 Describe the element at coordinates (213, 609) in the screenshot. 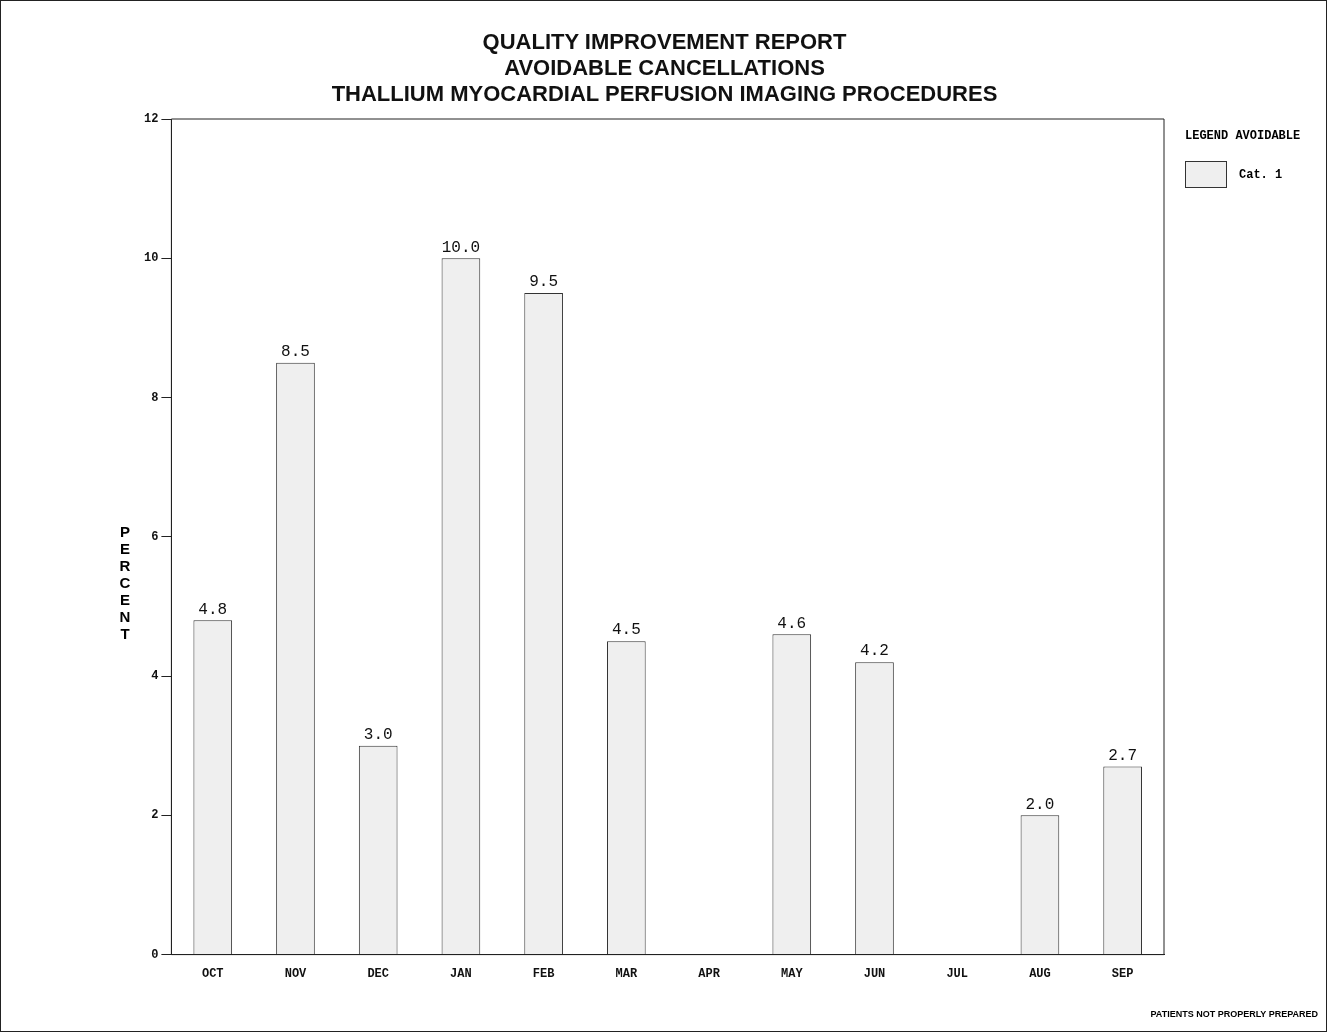

I see `data-label: 4.8` at that location.